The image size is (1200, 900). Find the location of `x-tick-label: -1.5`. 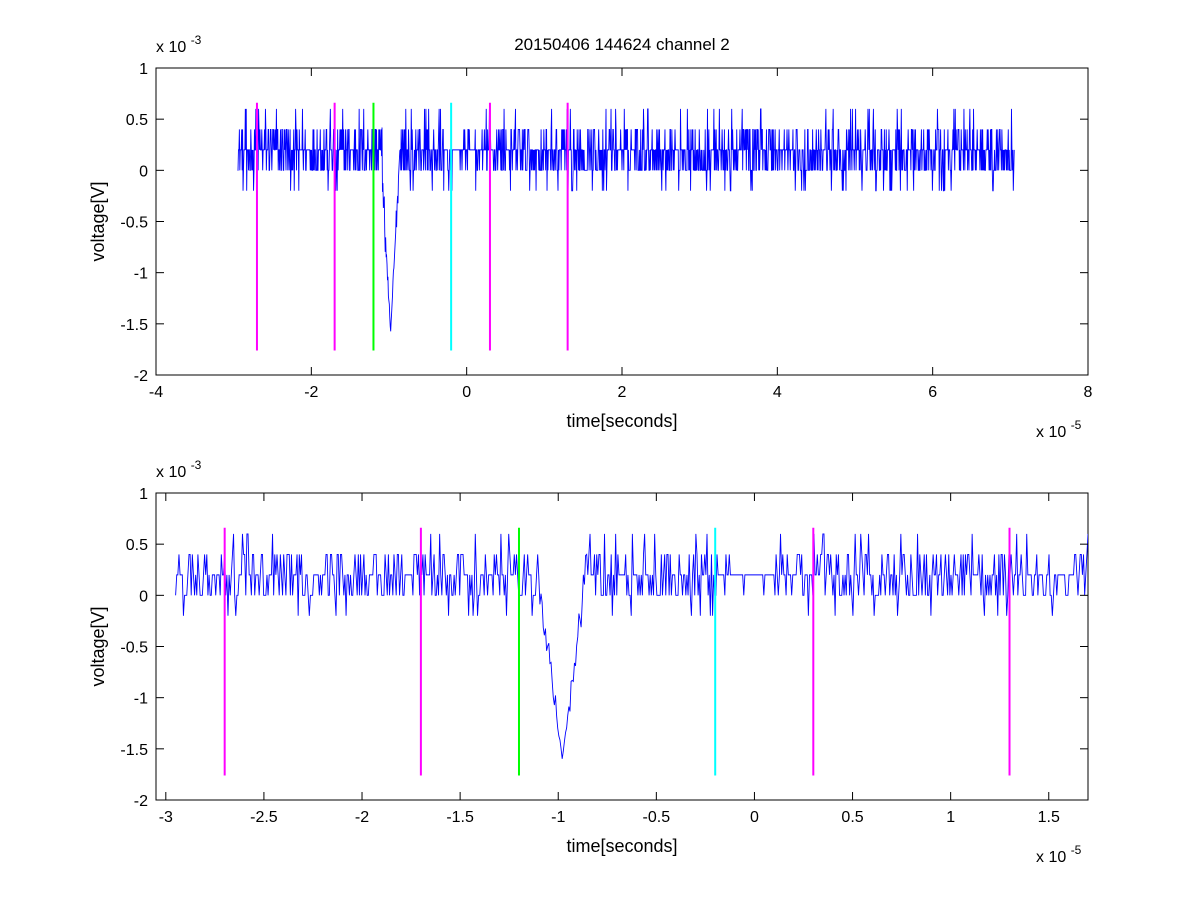

x-tick-label: -1.5 is located at coordinates (460, 817).